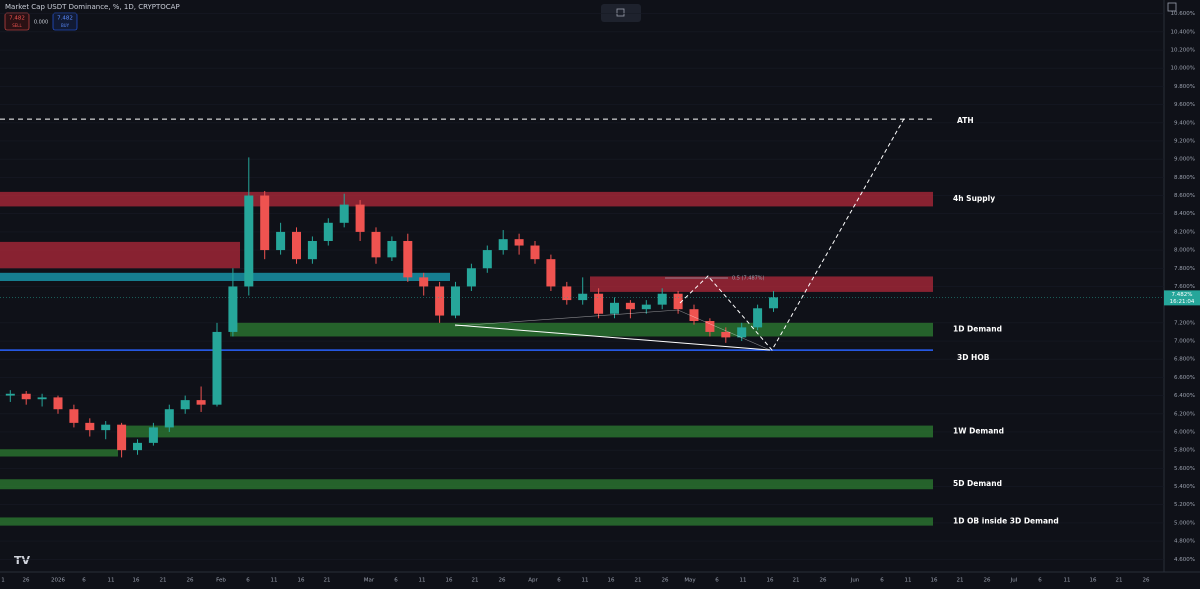 Image resolution: width=1200 pixels, height=589 pixels. Describe the element at coordinates (1184, 178) in the screenshot. I see `y-tick-label: 8.800%` at that location.